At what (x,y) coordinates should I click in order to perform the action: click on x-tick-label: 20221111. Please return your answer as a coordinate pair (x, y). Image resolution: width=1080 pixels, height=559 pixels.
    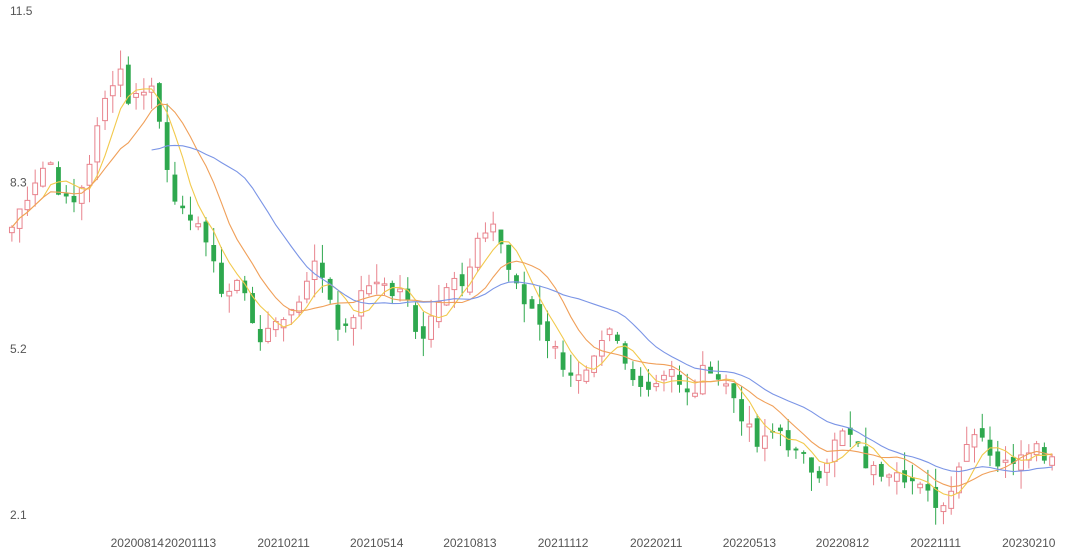
    Looking at the image, I should click on (935, 543).